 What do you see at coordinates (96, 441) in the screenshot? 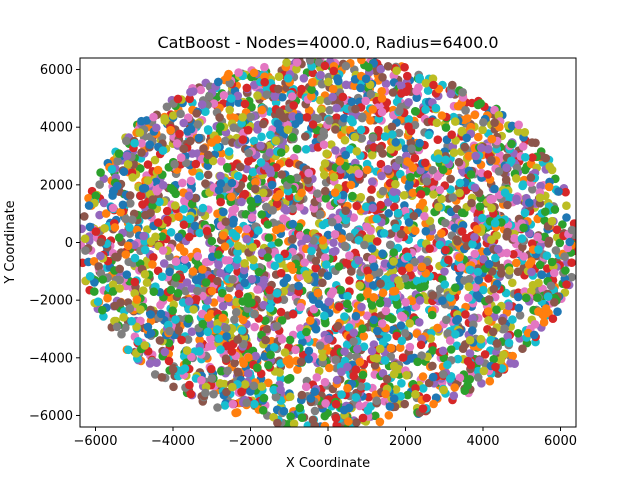
I see `x-tick-label: −6000` at bounding box center [96, 441].